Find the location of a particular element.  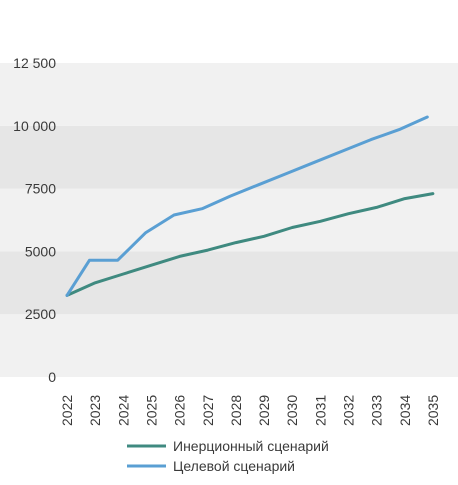

legend: Инерционный сценарий Целевой сценарий is located at coordinates (228, 456).